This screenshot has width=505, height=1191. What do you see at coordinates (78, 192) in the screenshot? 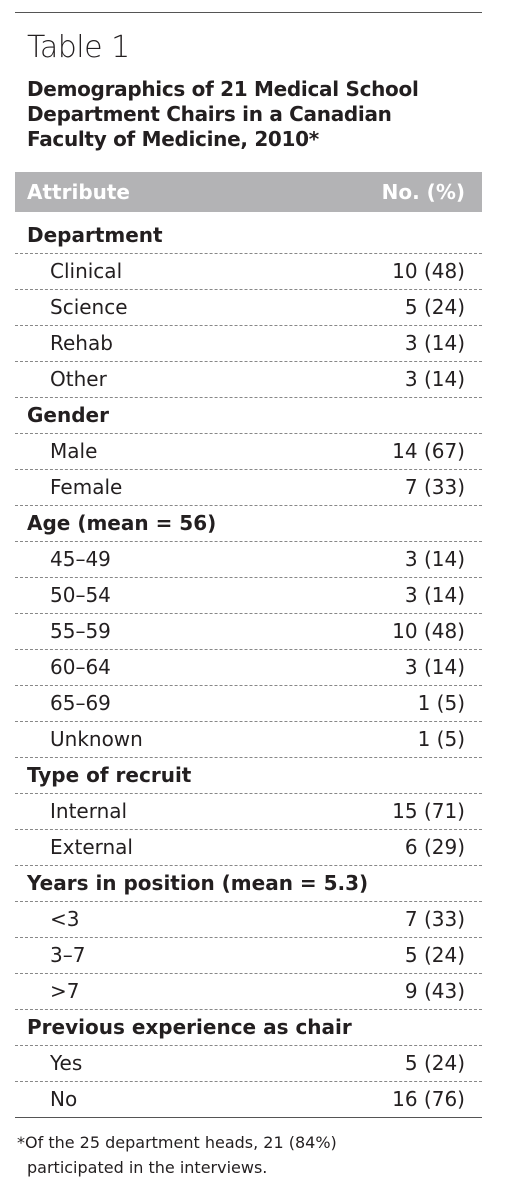
I see `column-header: Attribute` at bounding box center [78, 192].